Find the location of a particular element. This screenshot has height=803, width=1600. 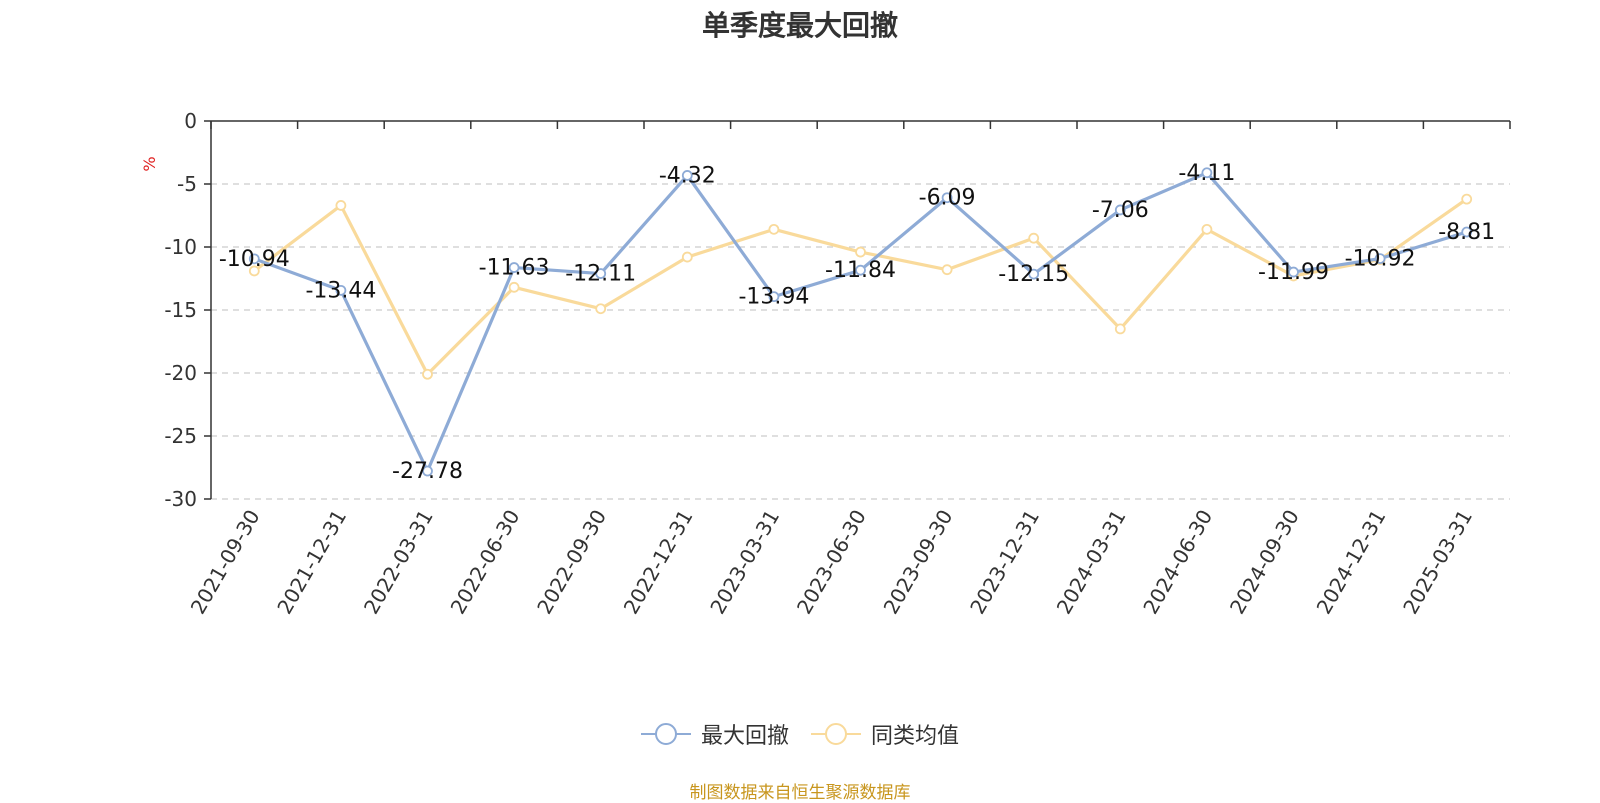

x-tick-label: 2022-09-30 is located at coordinates (571, 562).